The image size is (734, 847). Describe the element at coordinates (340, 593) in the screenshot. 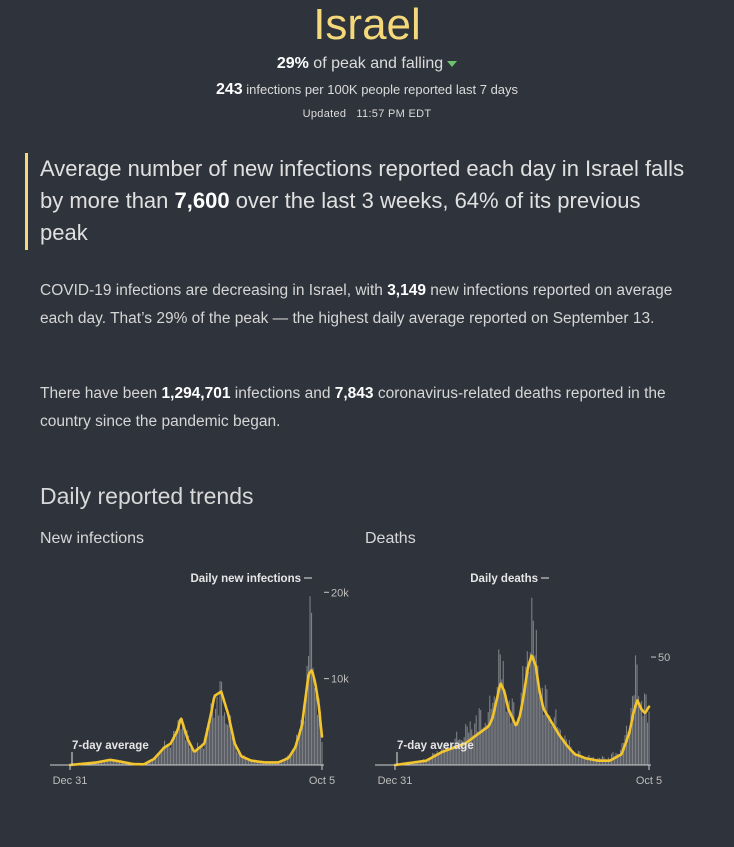

I see `y-tick-label: 20k` at that location.